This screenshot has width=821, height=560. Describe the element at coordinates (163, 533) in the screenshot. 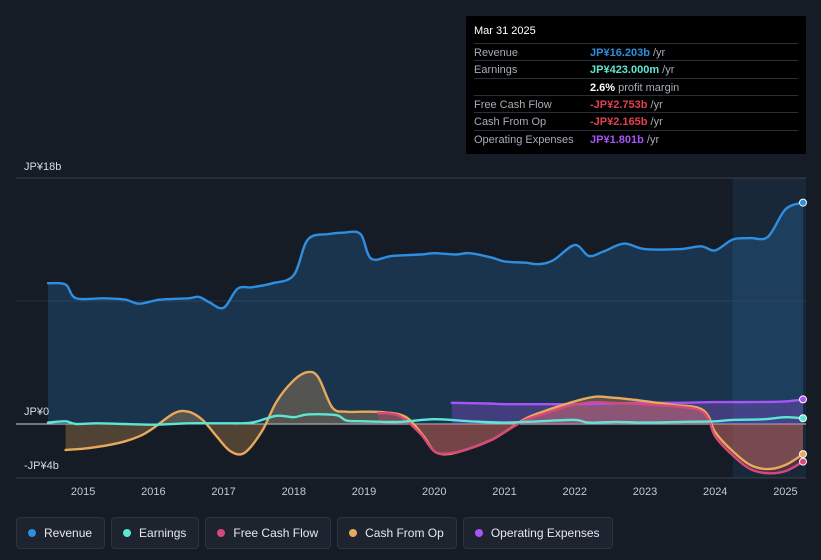

I see `legend-label: Earnings` at that location.